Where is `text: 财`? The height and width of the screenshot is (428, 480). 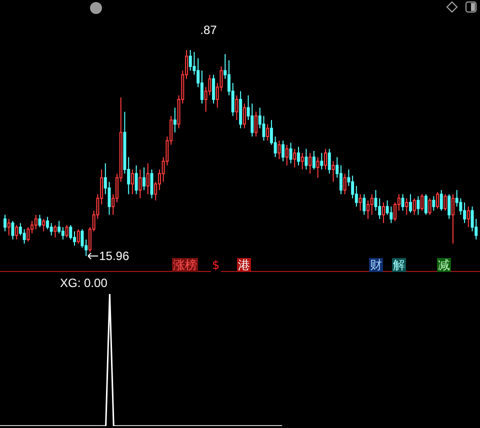 text: 财 is located at coordinates (376, 265).